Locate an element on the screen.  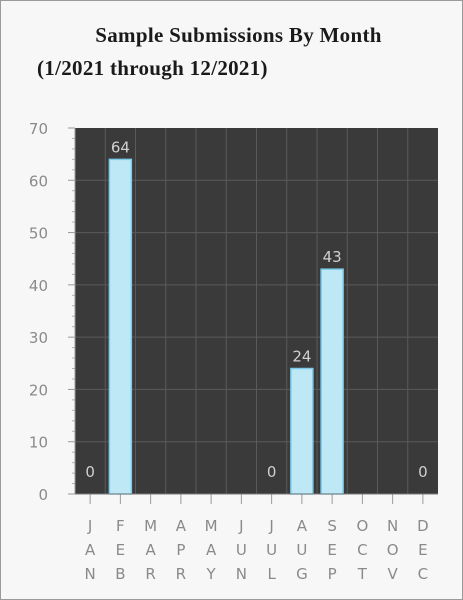
x-tick-label-oct-0: O is located at coordinates (362, 526).